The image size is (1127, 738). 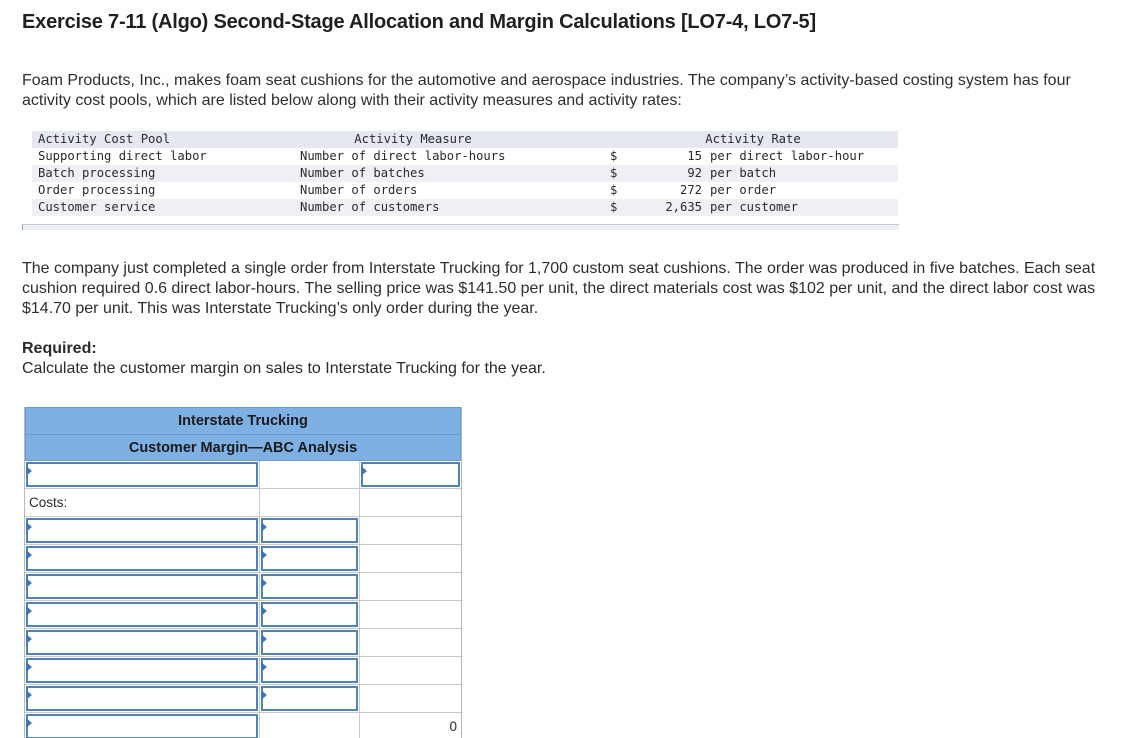 I want to click on sales-row, so click(x=243, y=475).